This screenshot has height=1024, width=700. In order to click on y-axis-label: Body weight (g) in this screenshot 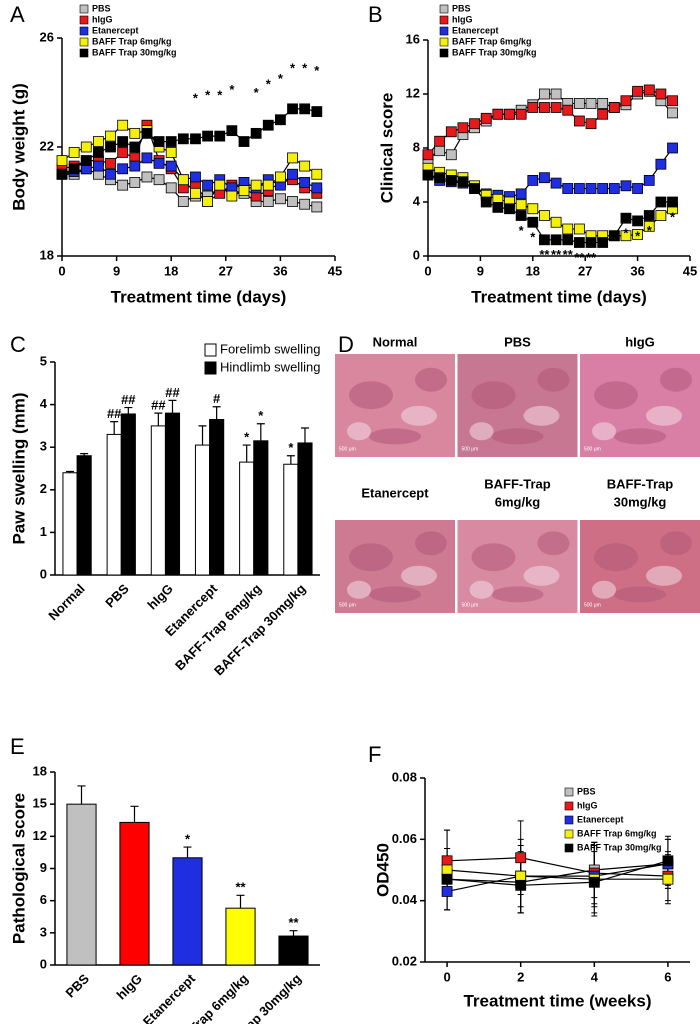, I will do `click(18, 146)`.